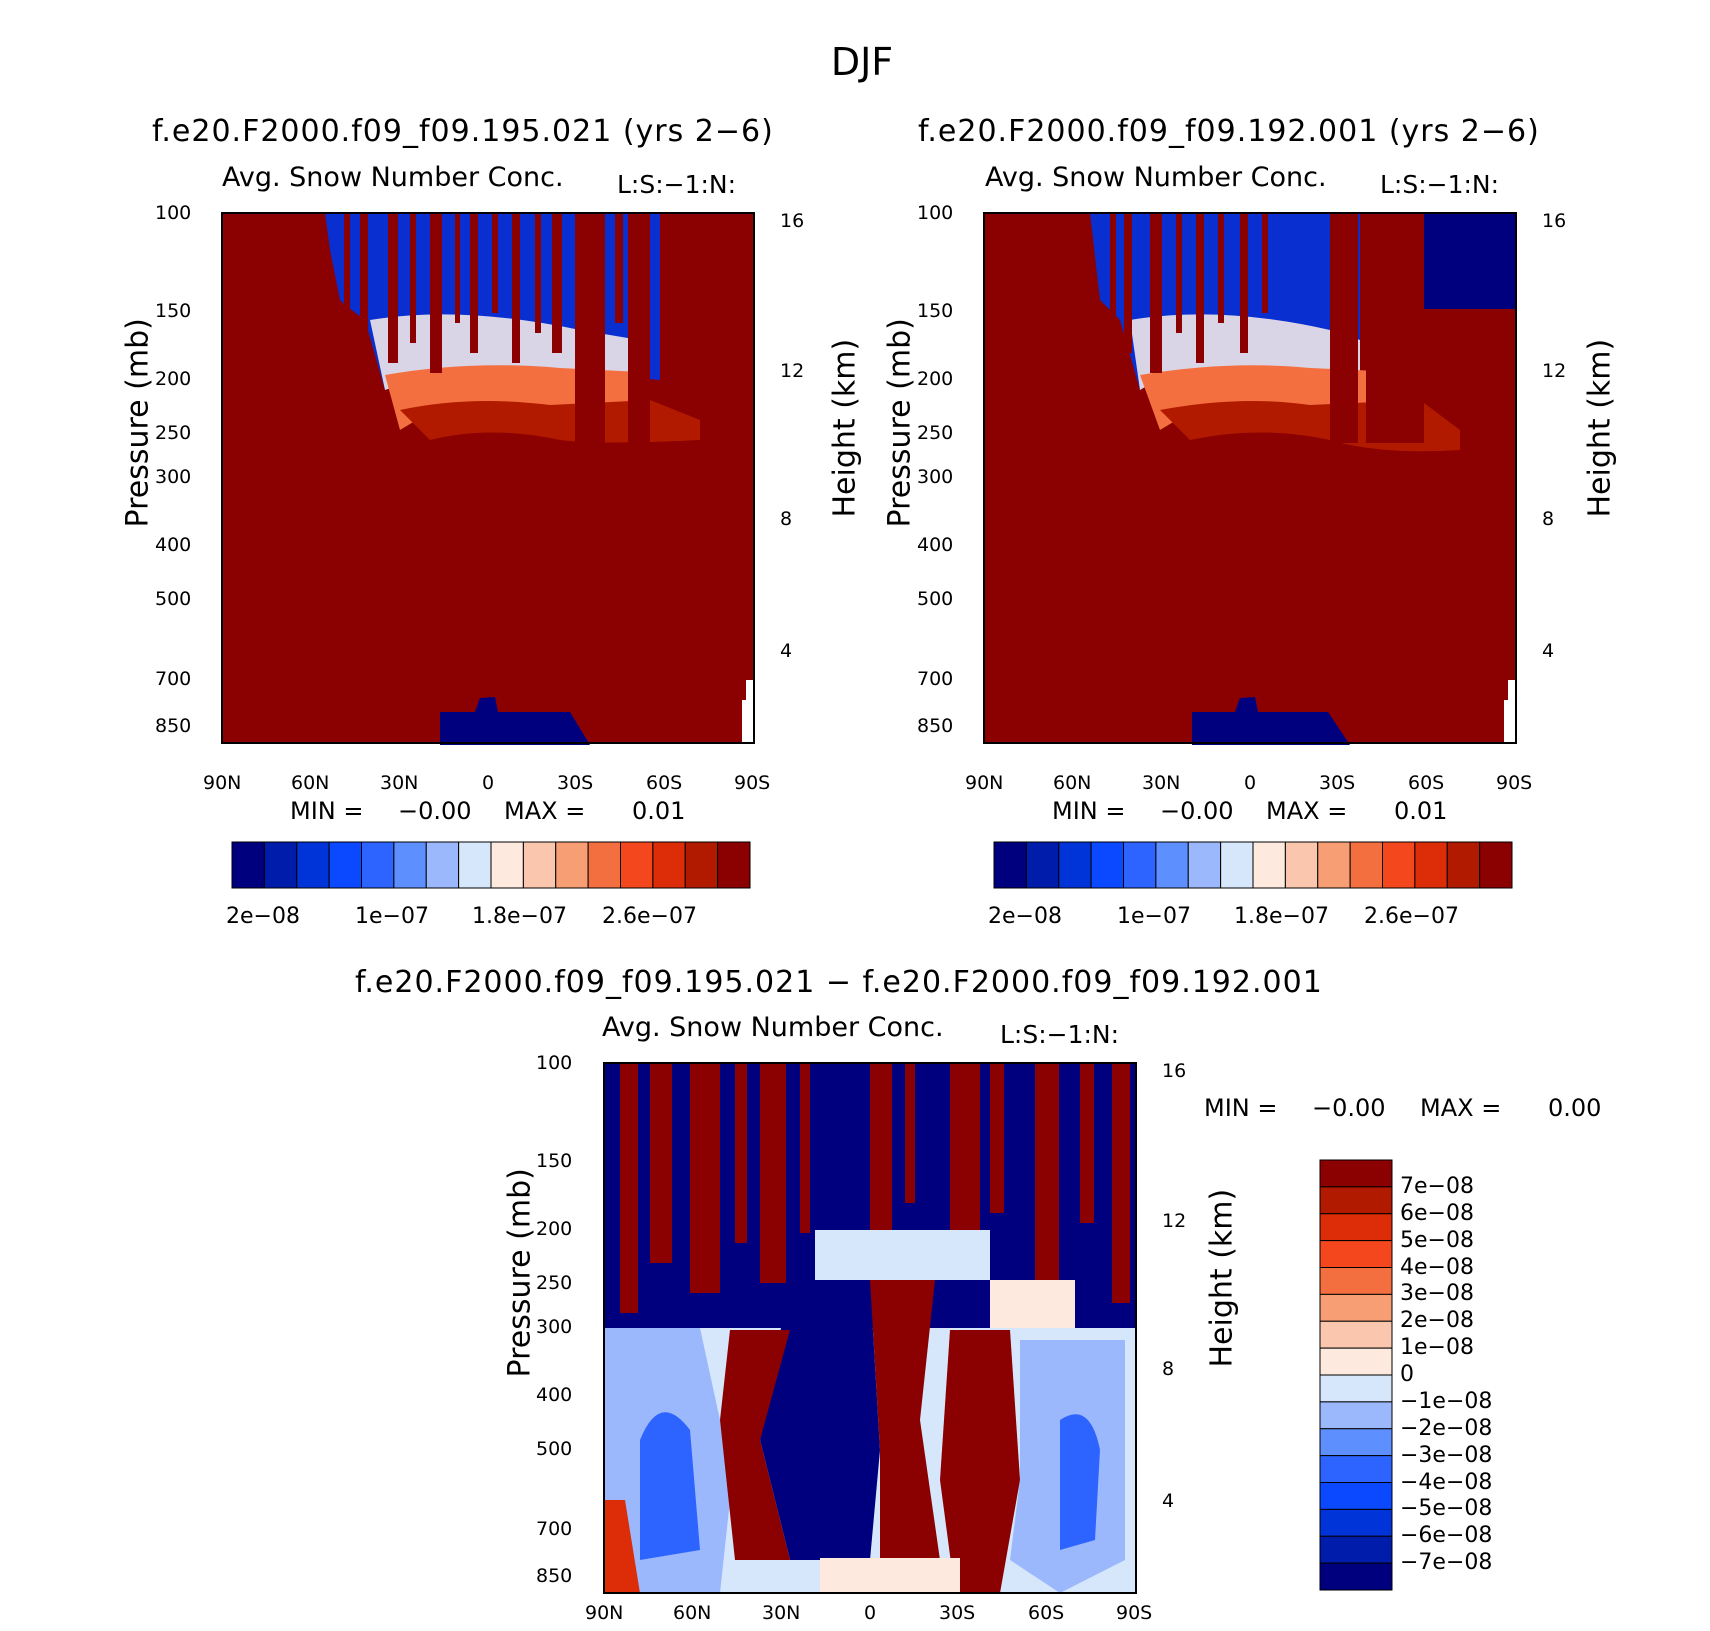  What do you see at coordinates (1446, 1563) in the screenshot?
I see `p3-cb-label: −7e−08` at bounding box center [1446, 1563].